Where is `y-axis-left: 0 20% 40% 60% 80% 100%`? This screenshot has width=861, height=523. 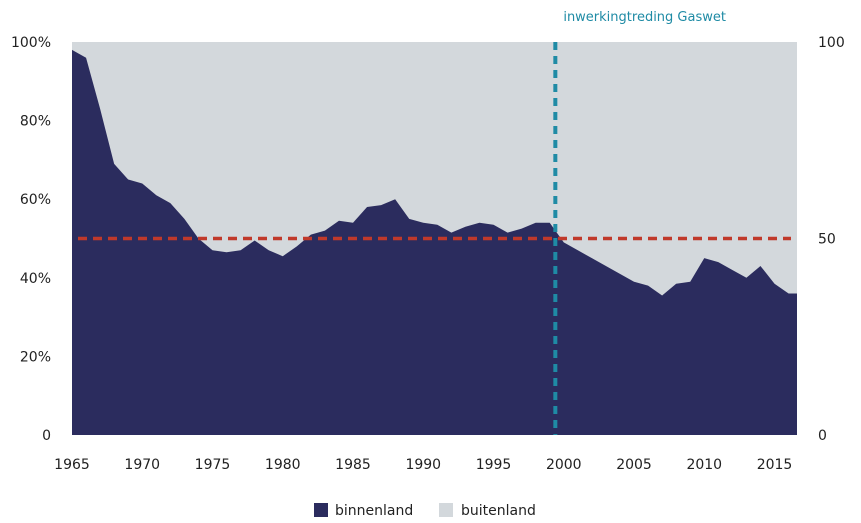 y-axis-left: 0 20% 40% 60% 80% 100% is located at coordinates (31, 239).